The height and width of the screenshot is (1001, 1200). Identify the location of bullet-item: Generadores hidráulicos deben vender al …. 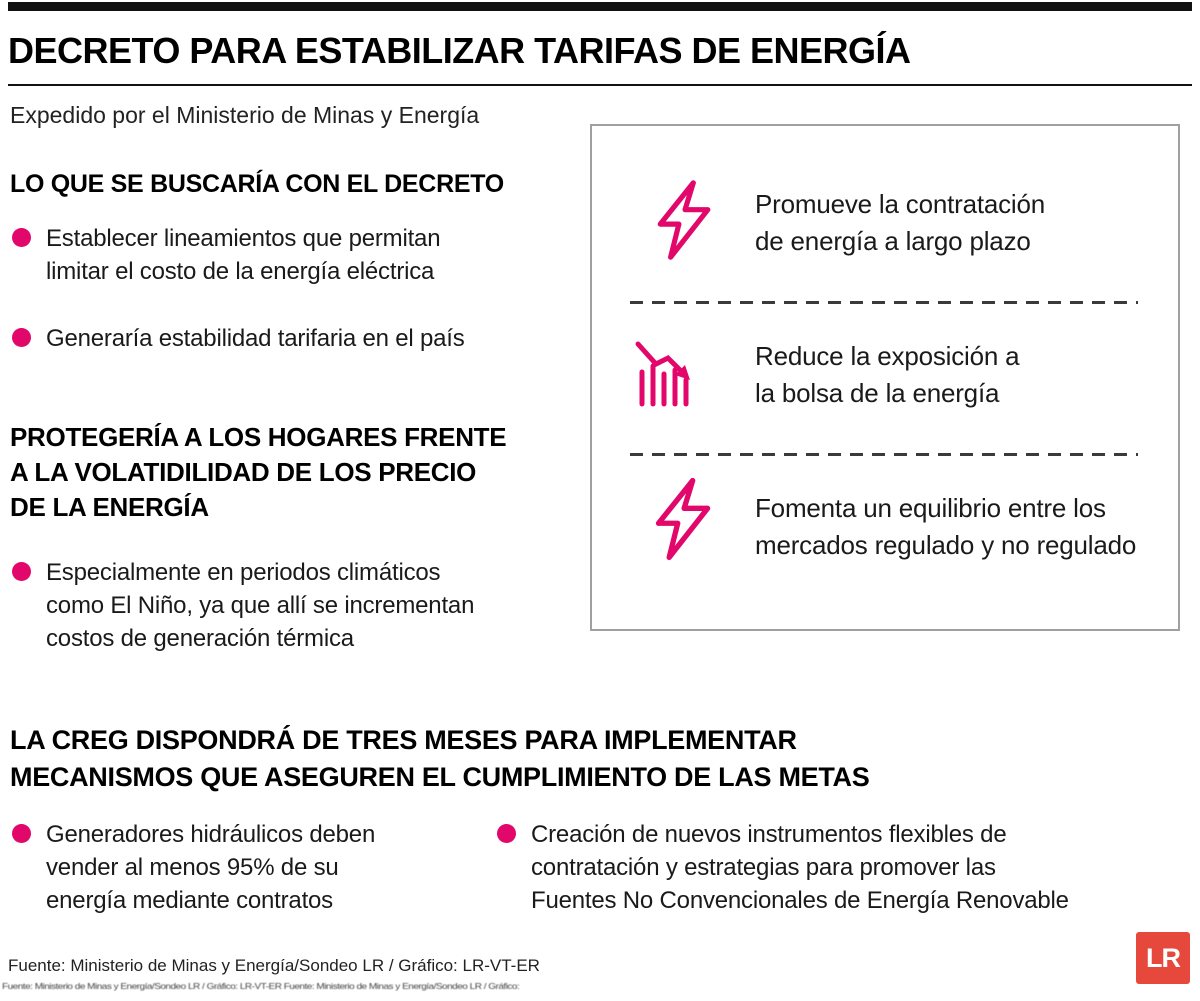
(193, 867).